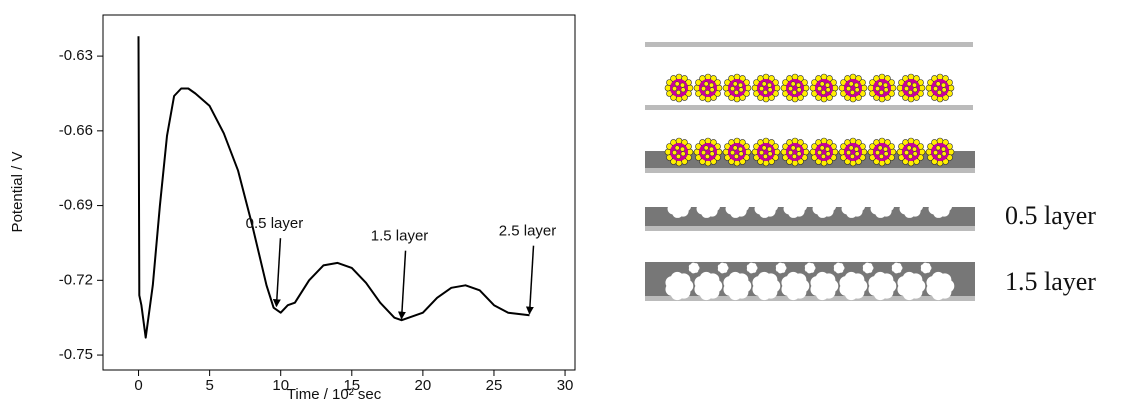  Describe the element at coordinates (334, 394) in the screenshot. I see `x-axis-label: Time / 10² sec` at that location.